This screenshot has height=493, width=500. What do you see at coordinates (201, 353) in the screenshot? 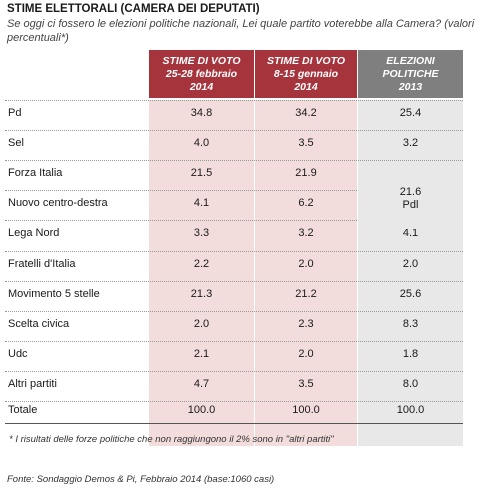
I see `value-feb-2014: 2.1` at bounding box center [201, 353].